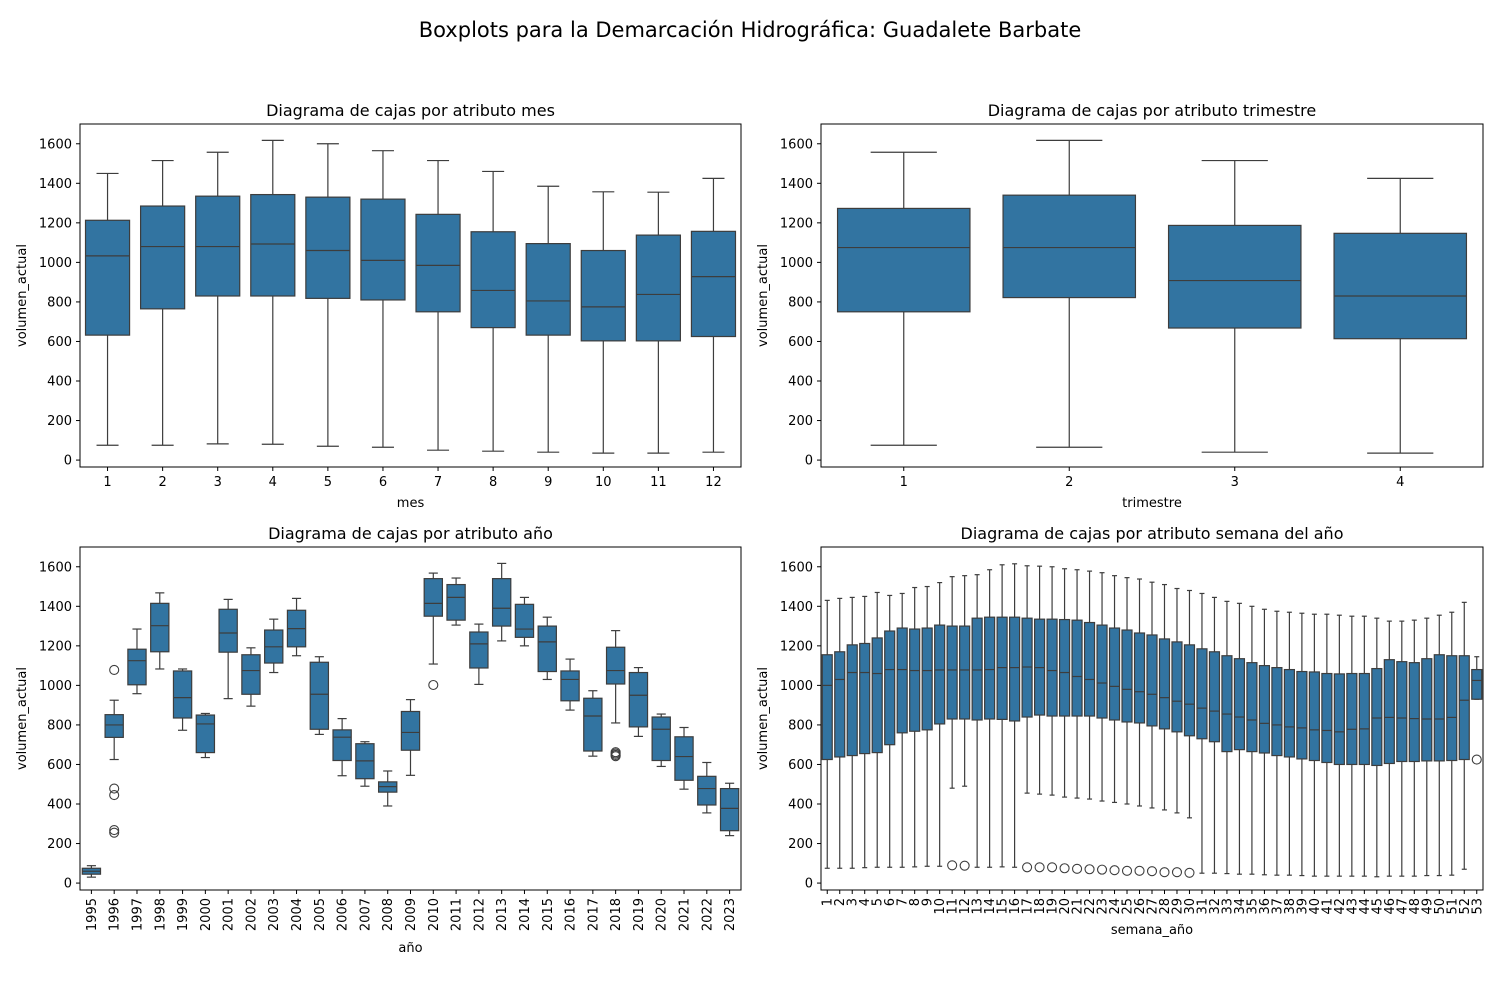 The image size is (1500, 1000). I want to click on x-tick-label: 53, so click(1477, 906).